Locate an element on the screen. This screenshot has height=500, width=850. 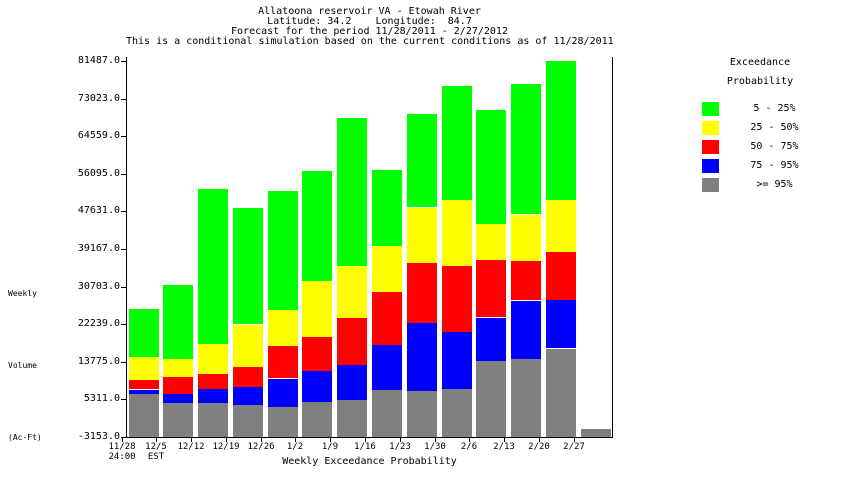
legend-item-label: 25 - 50% is located at coordinates (774, 127).